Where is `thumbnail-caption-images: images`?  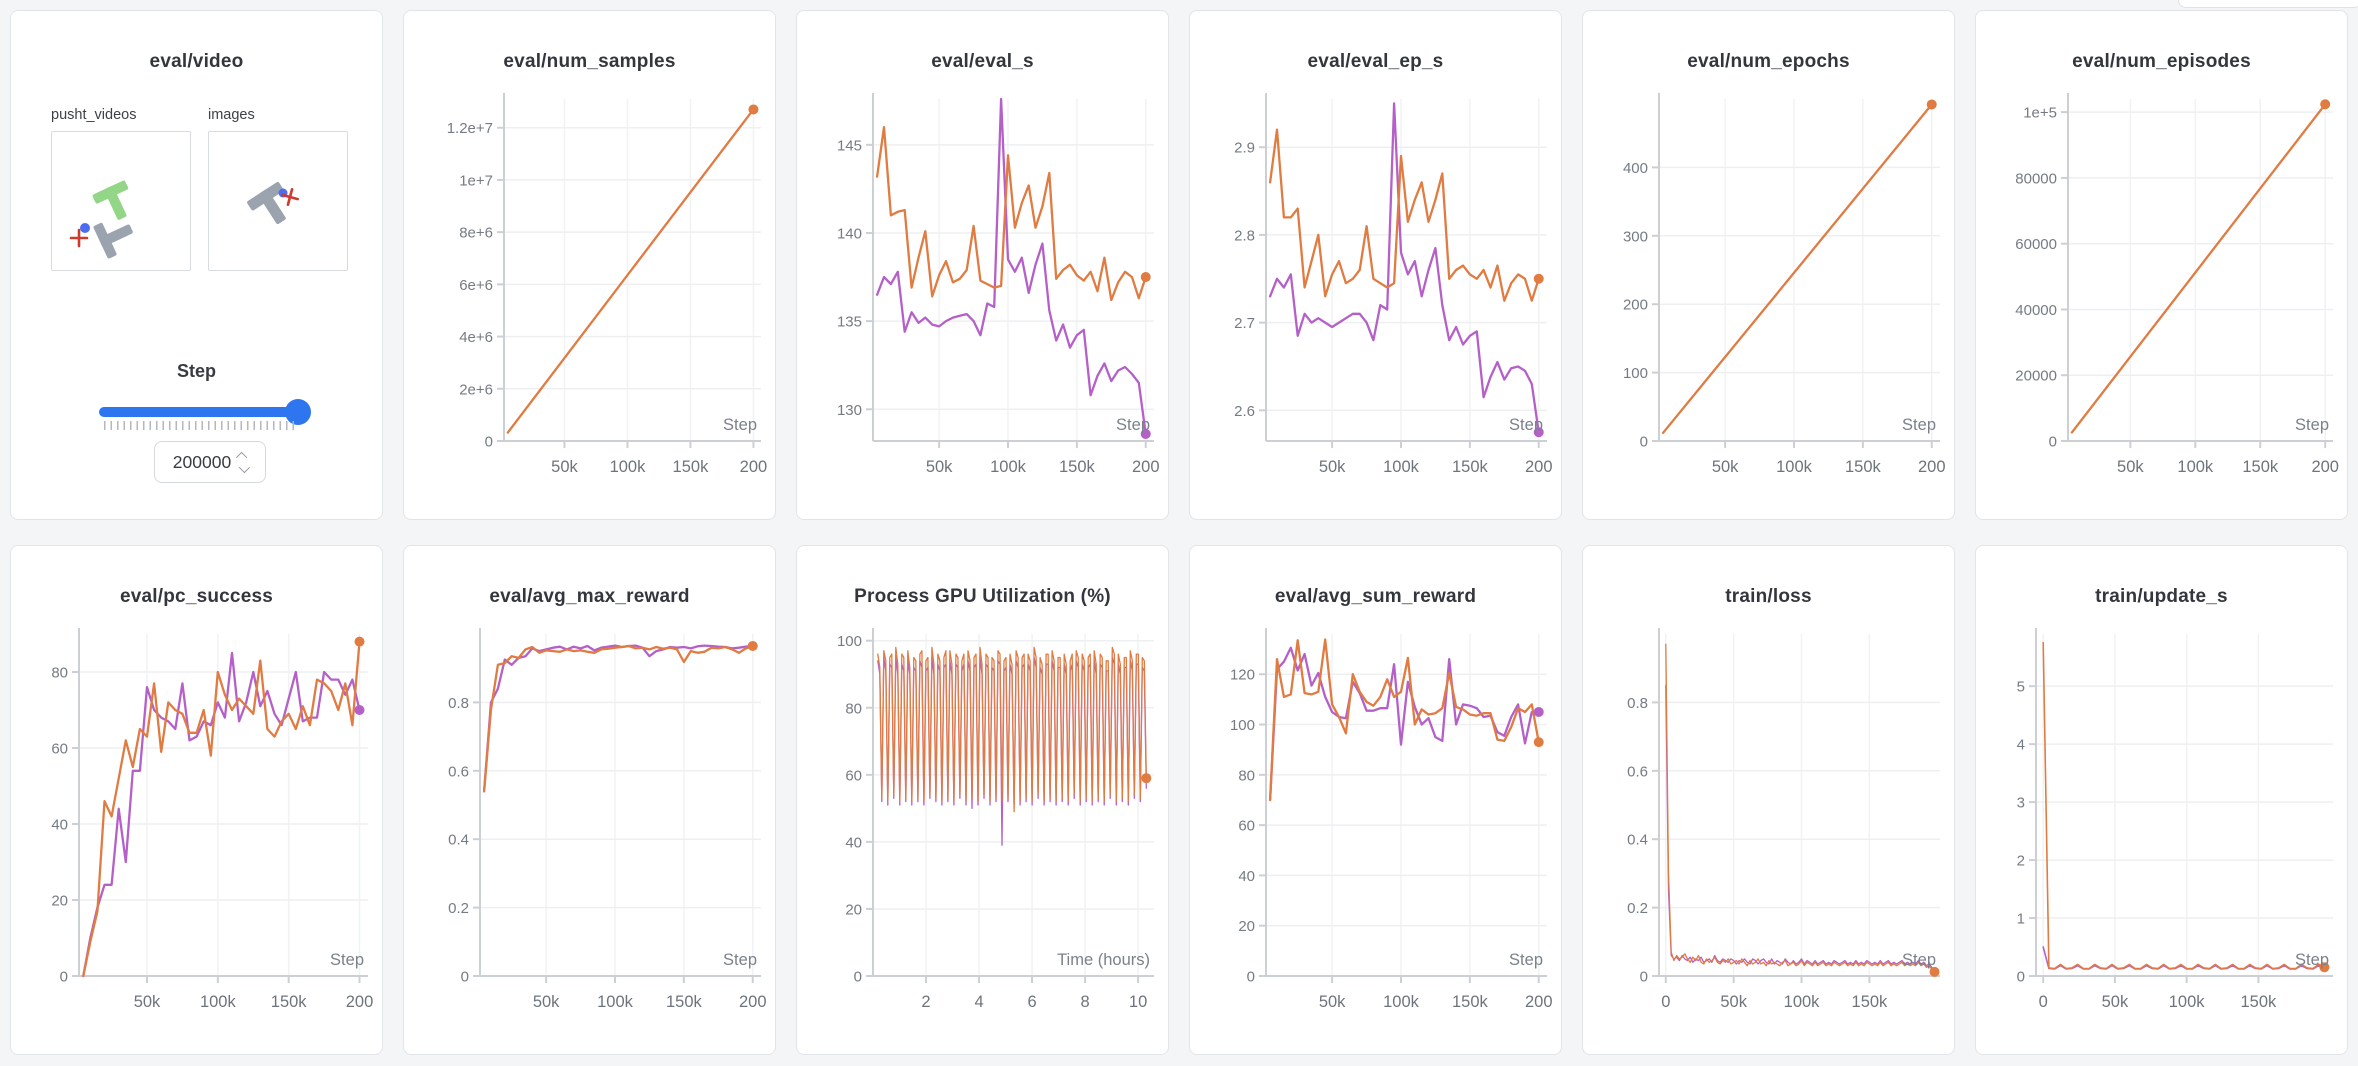
thumbnail-caption-images: images is located at coordinates (231, 115).